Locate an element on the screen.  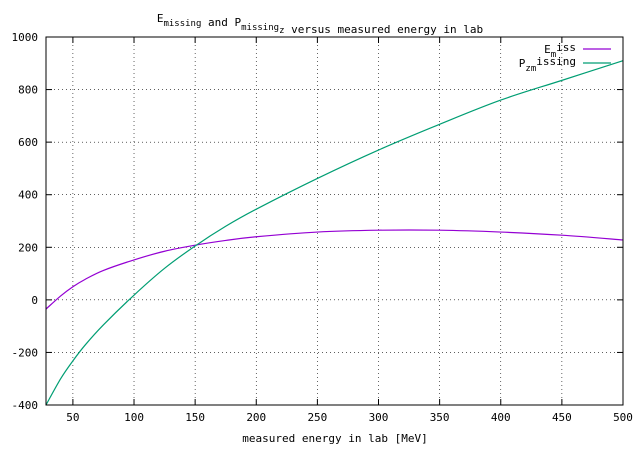
y-tick-label: 1000 is located at coordinates (25, 37).